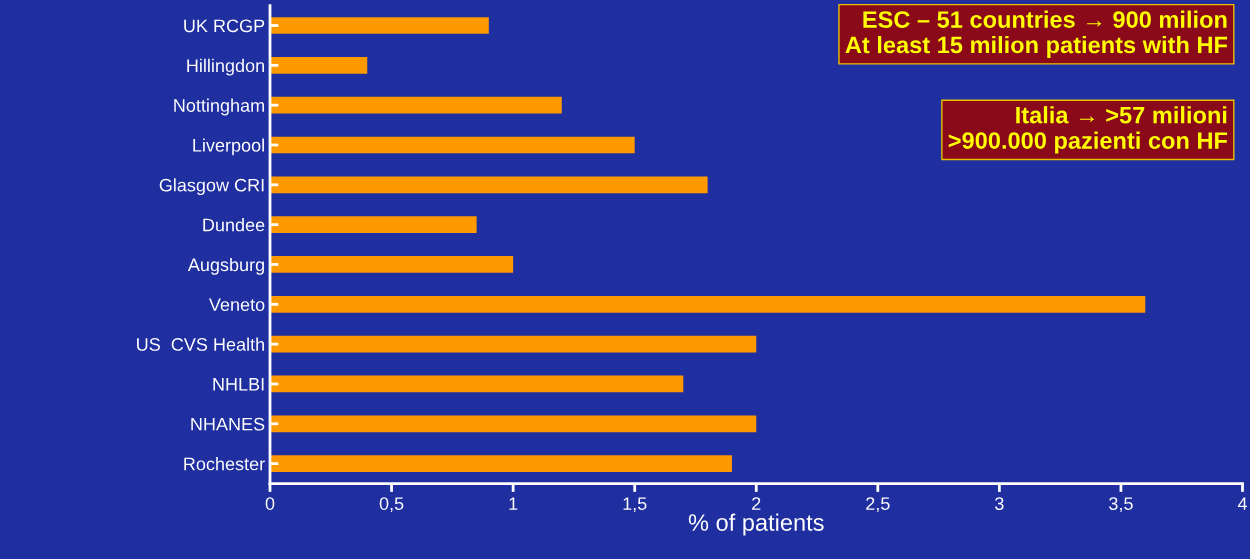  Describe the element at coordinates (391, 505) in the screenshot. I see `x-tick-label: 0,5` at that location.